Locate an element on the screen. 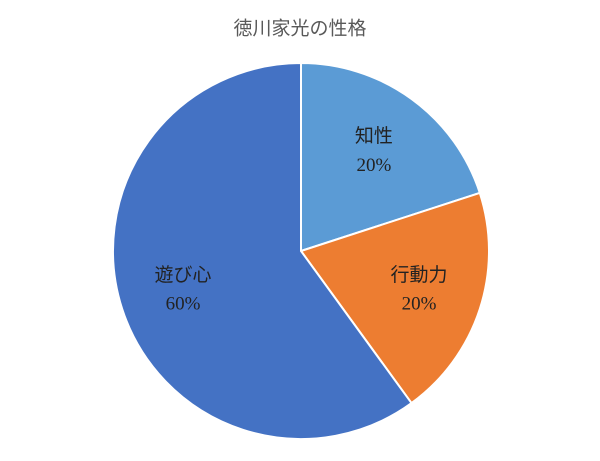  chart-title: 徳川家光の性格 is located at coordinates (299, 29).